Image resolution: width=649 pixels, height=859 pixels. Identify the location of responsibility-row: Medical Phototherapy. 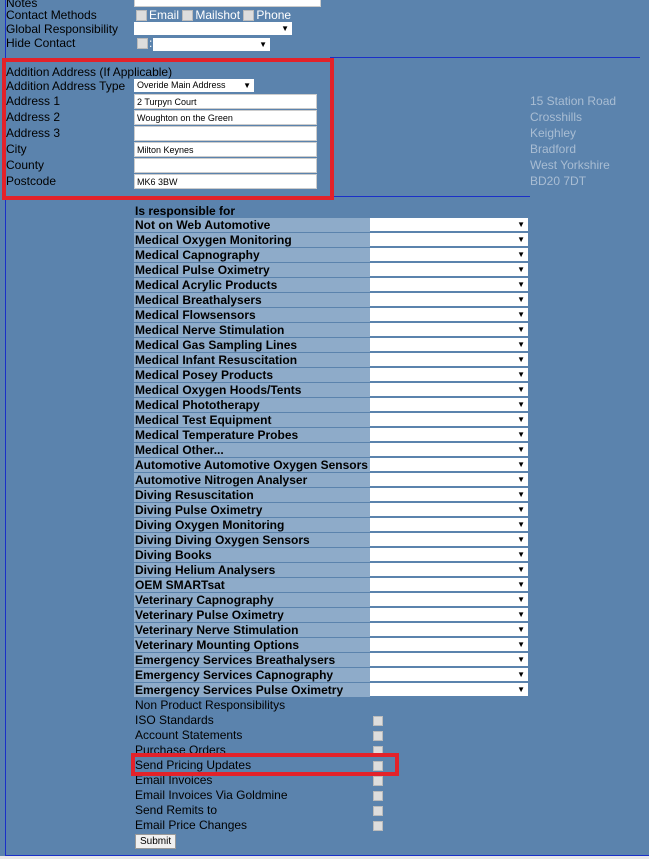
(331, 405).